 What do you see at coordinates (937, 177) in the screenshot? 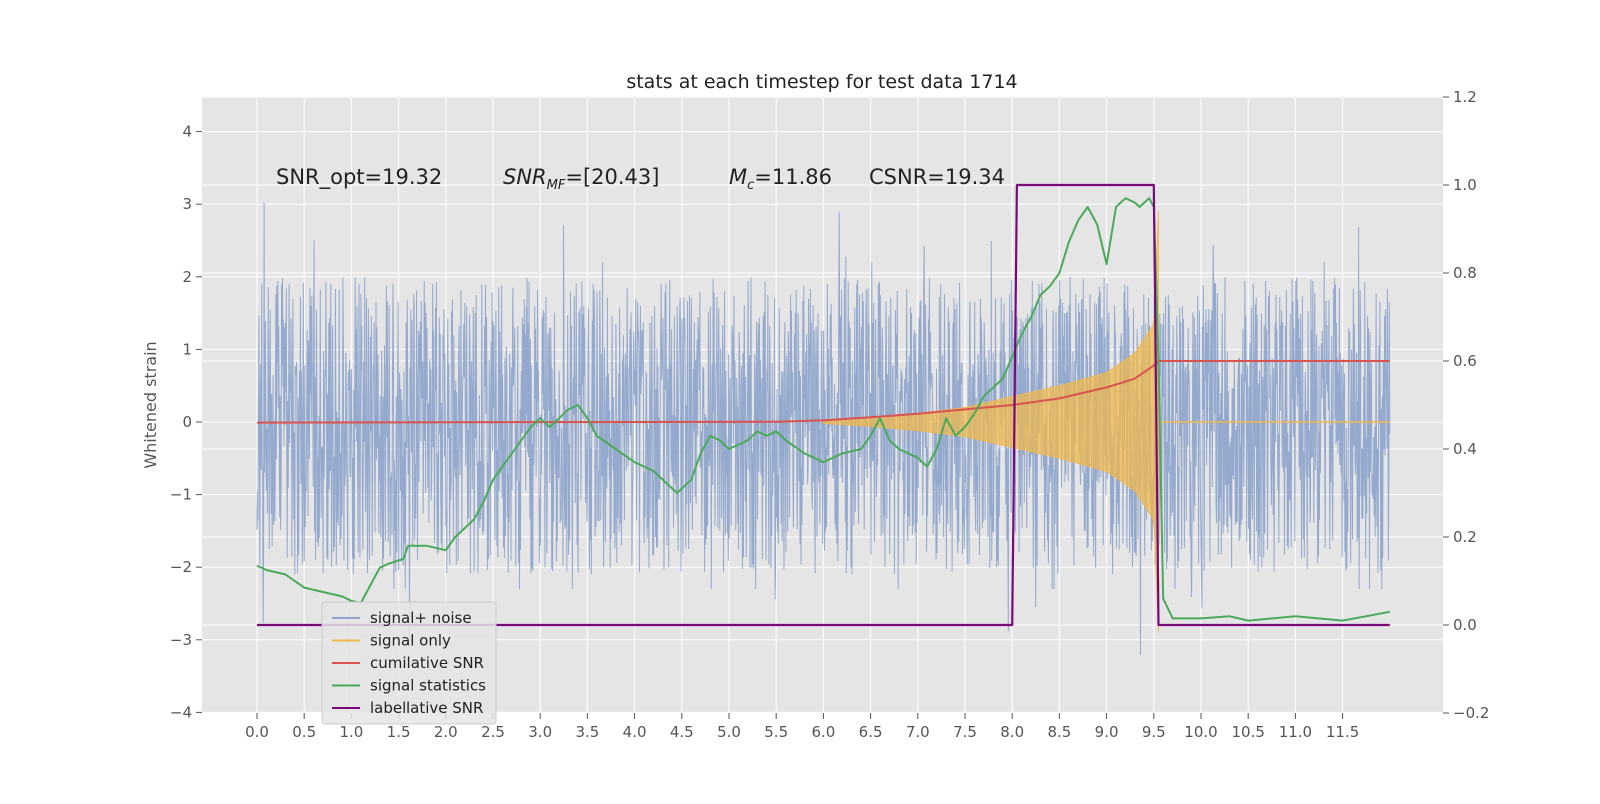
I see `annotation-csnr: CSNR=19.34` at bounding box center [937, 177].